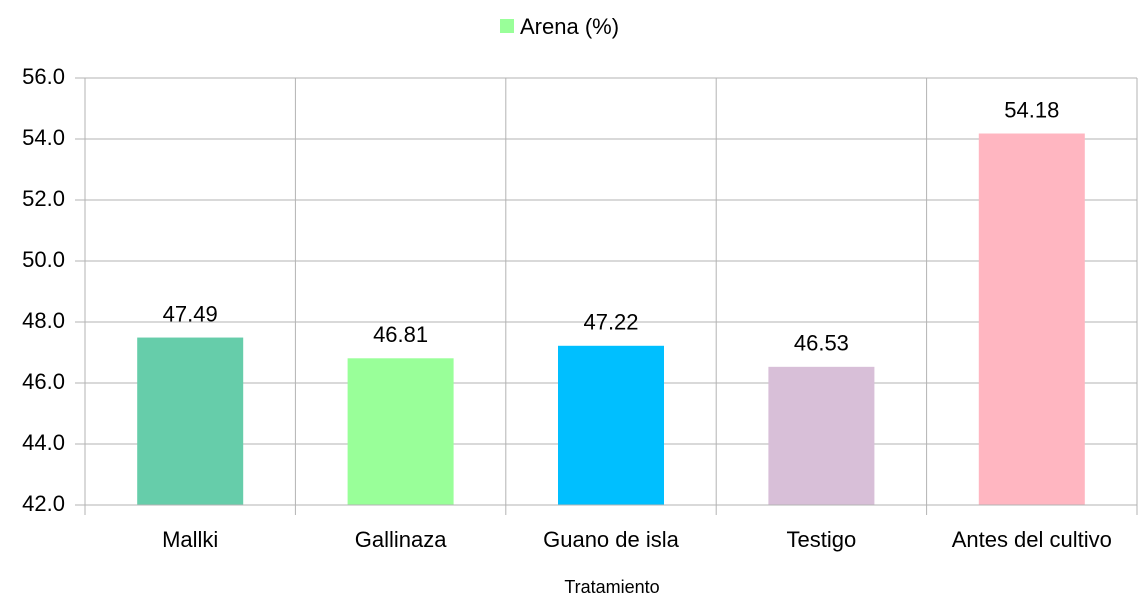 This screenshot has height=598, width=1138. I want to click on y-tick-label: 48.0, so click(43, 320).